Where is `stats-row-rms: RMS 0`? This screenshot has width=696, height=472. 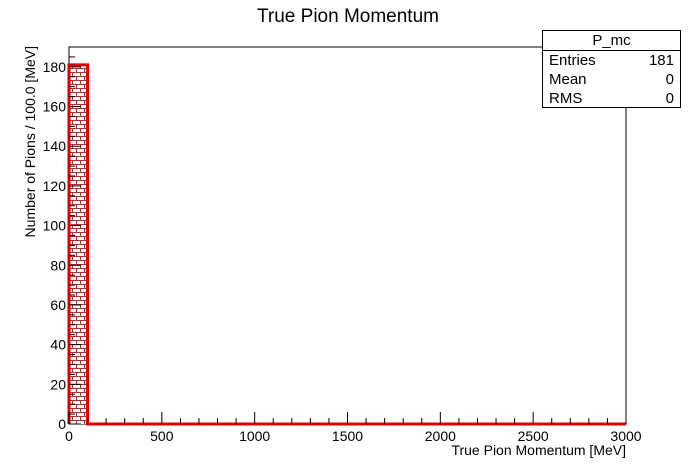
stats-row-rms: RMS 0 is located at coordinates (611, 98).